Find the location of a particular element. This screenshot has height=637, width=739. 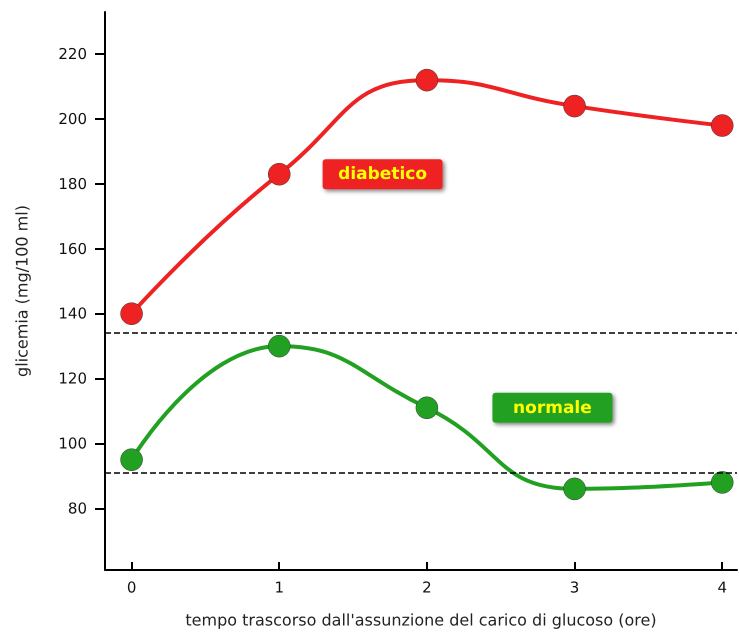

x-tick-label: 4 is located at coordinates (722, 587).